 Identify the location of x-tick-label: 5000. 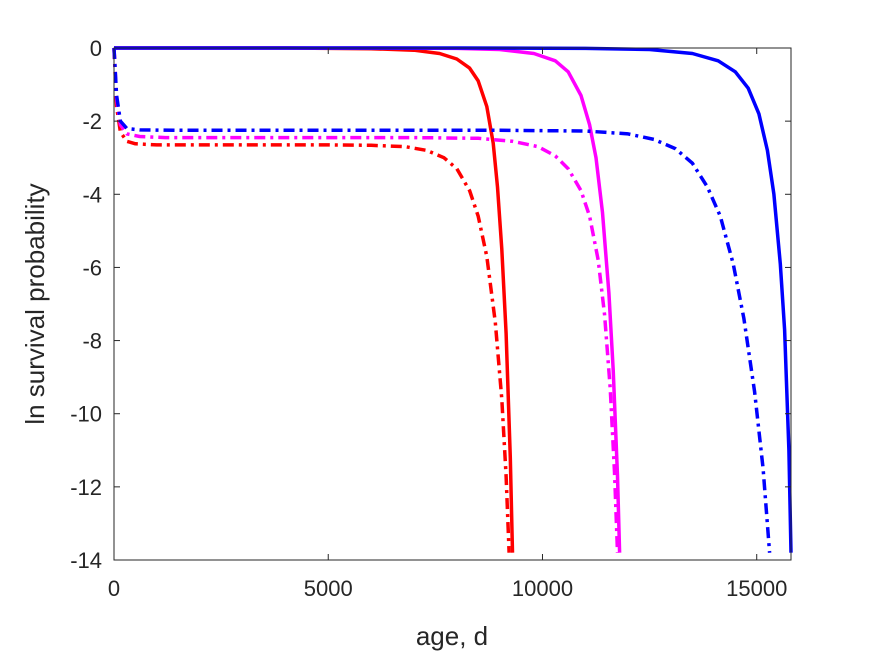
(328, 588).